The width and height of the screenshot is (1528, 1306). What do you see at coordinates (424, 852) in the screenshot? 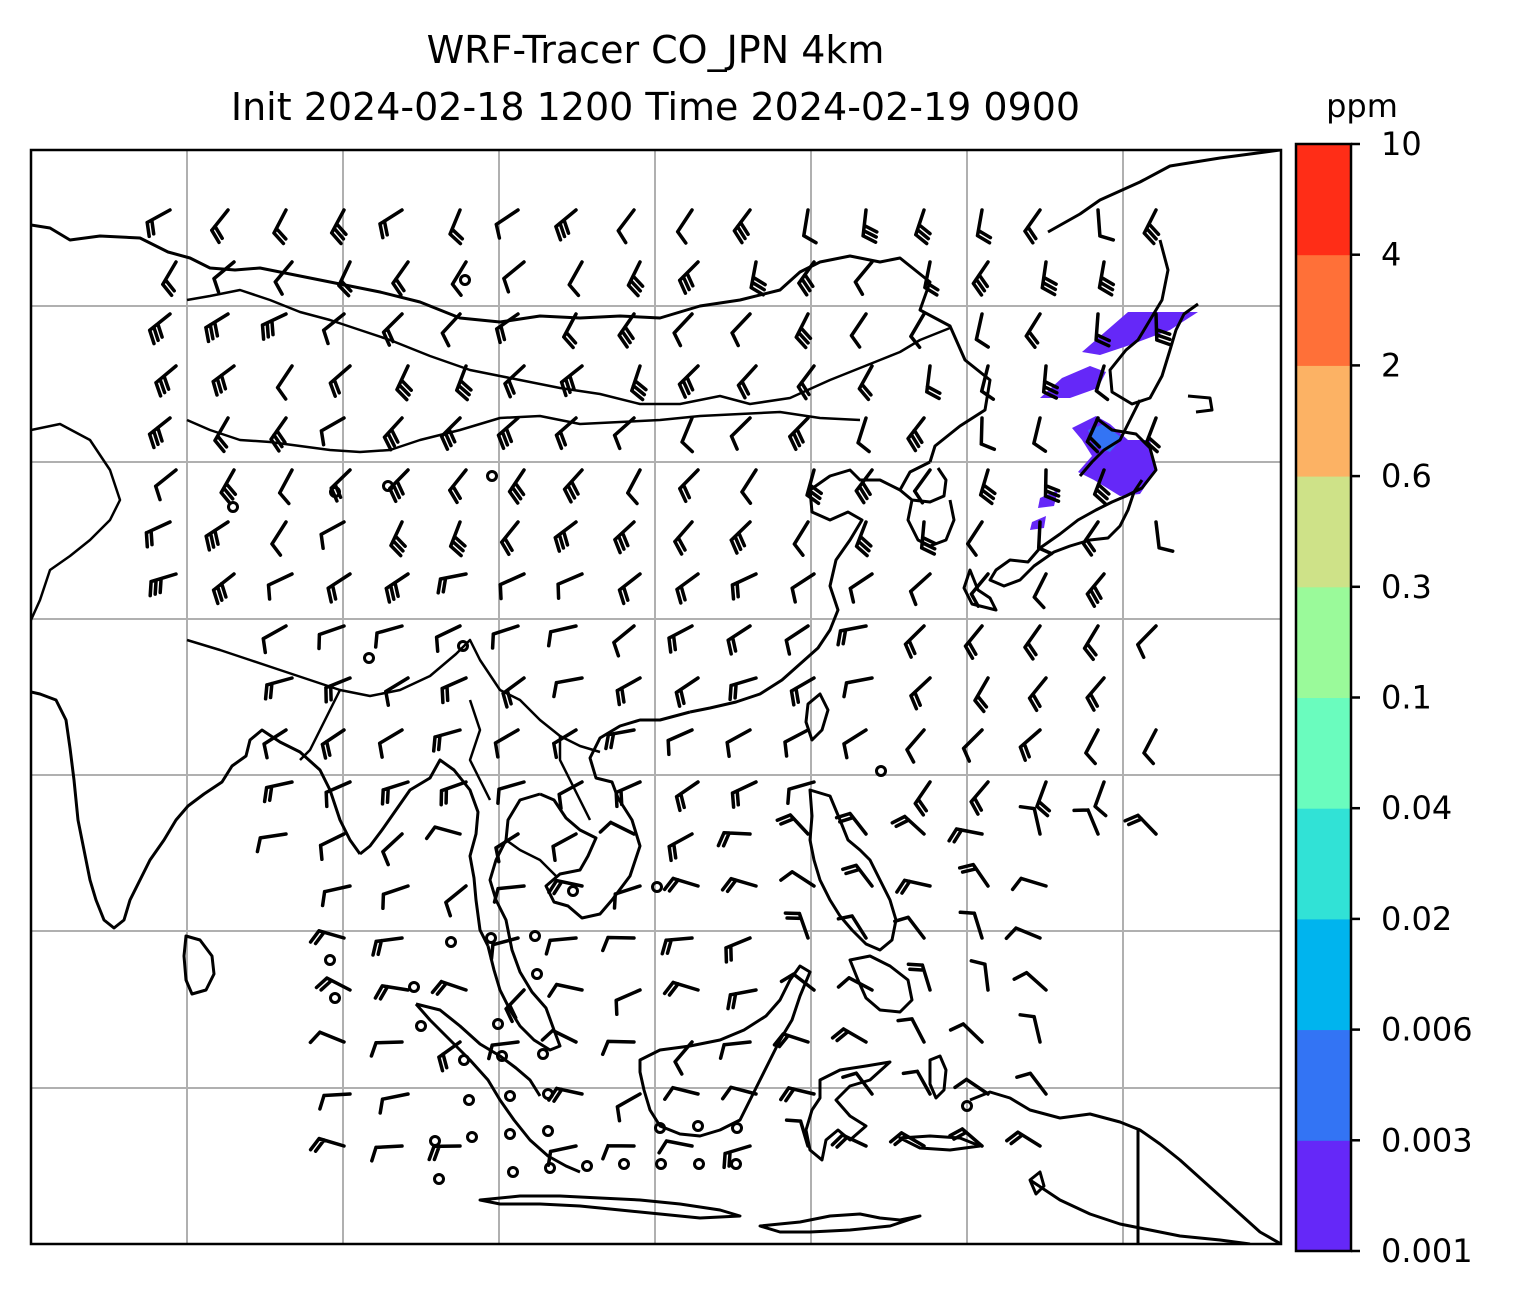
I see `coast-burma-thai` at bounding box center [424, 852].